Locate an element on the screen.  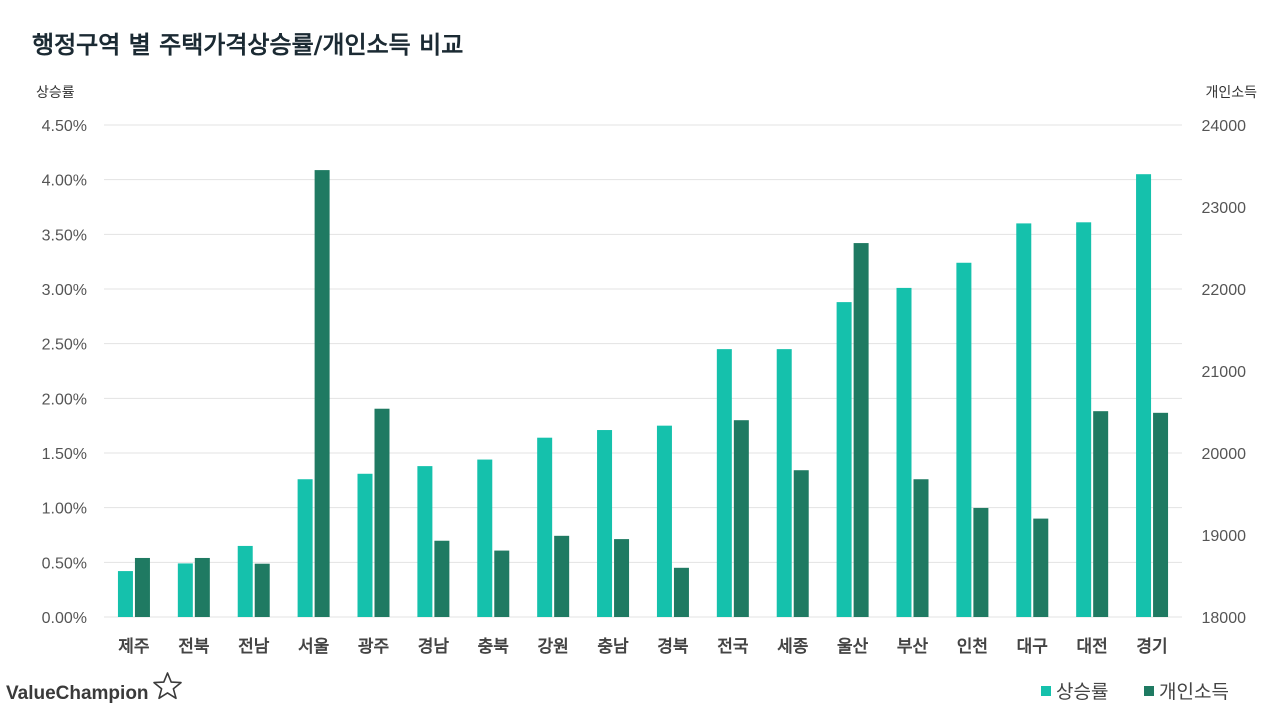
legend-swatch-growth-rate is located at coordinates (1046, 691).